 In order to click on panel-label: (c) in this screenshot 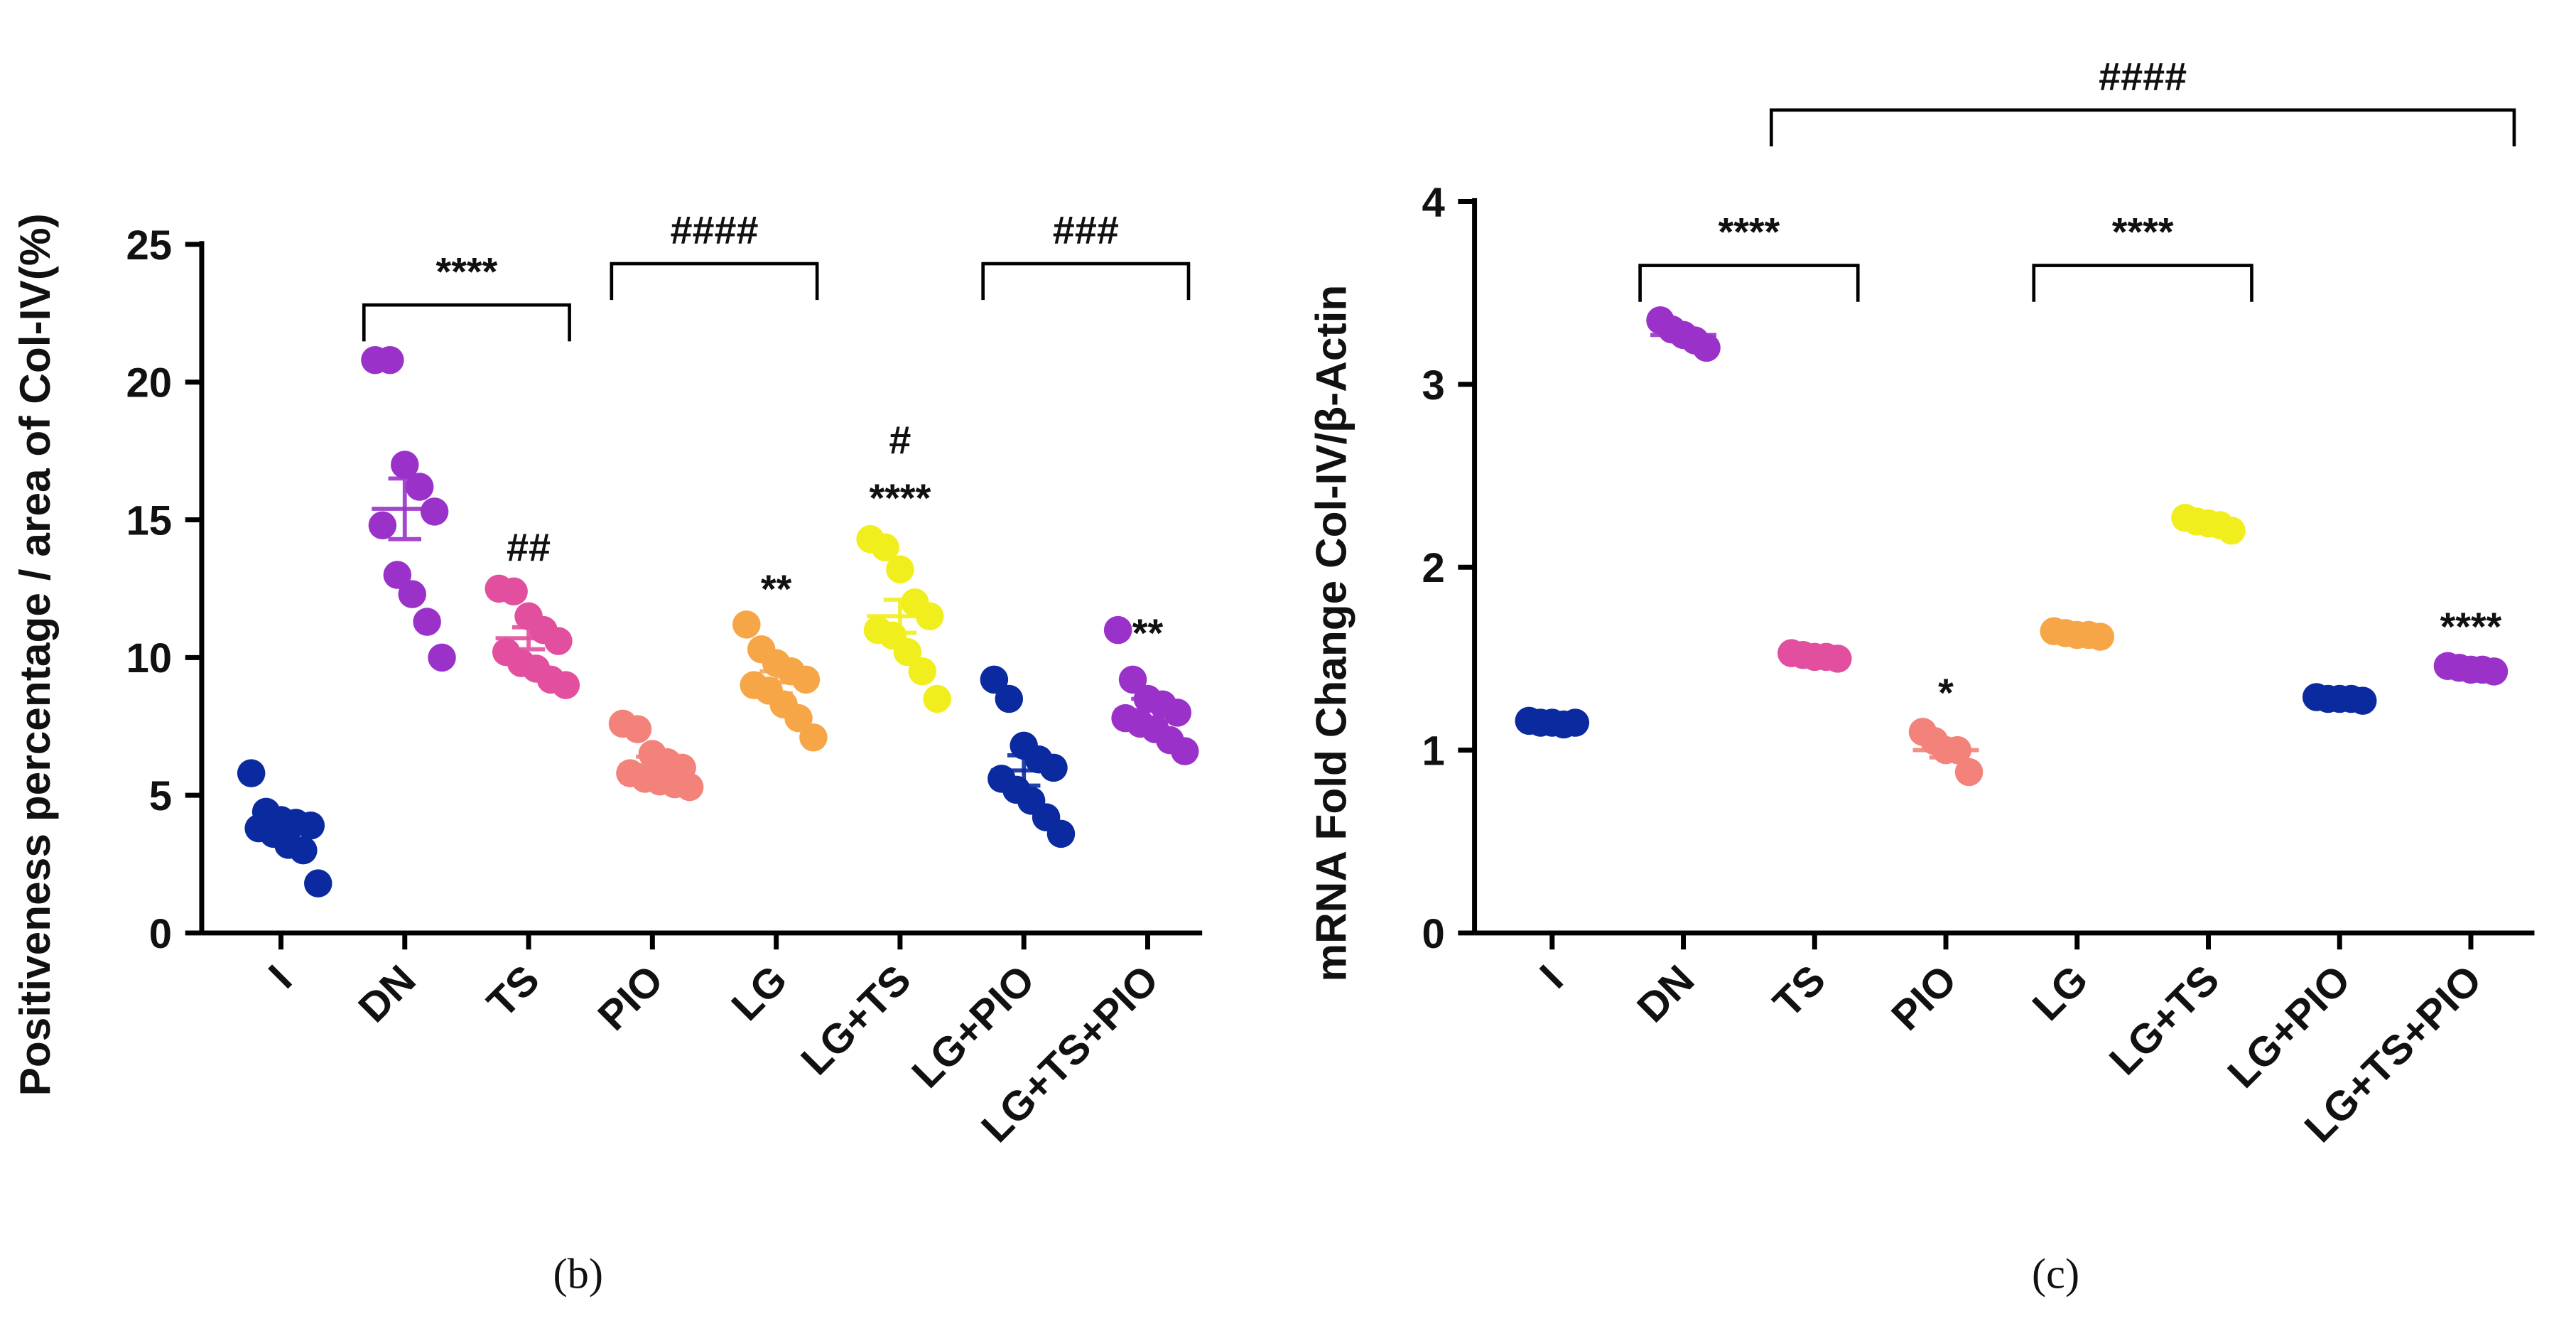, I will do `click(2055, 1275)`.